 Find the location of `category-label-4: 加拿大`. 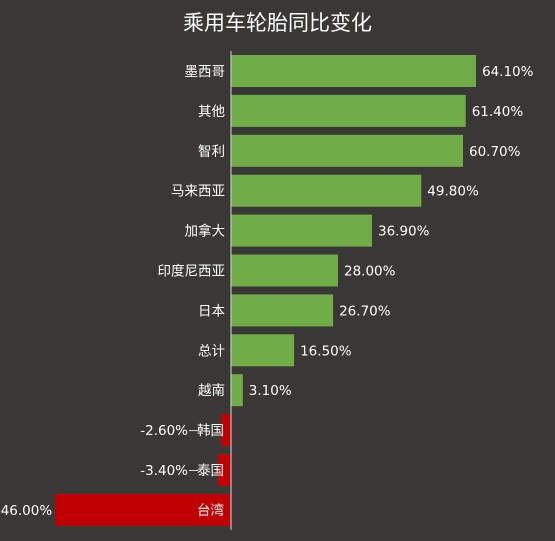

category-label-4: 加拿大 is located at coordinates (205, 231).